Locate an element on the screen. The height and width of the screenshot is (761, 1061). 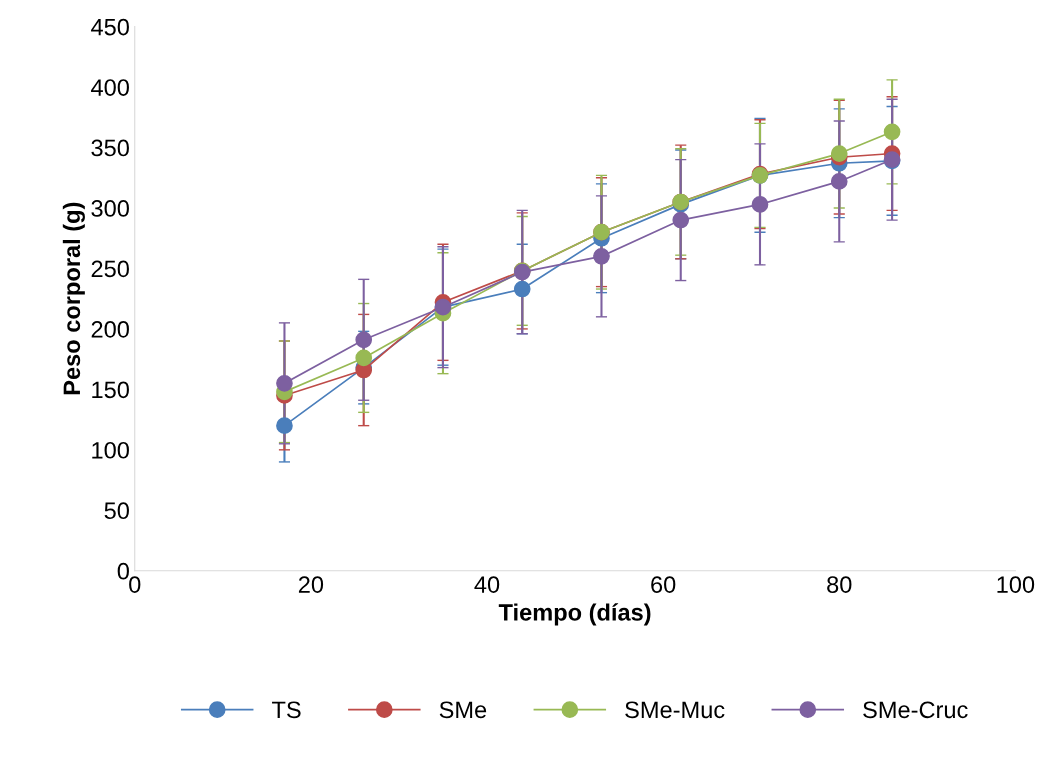
y-tick-label: 50 is located at coordinates (116, 511).